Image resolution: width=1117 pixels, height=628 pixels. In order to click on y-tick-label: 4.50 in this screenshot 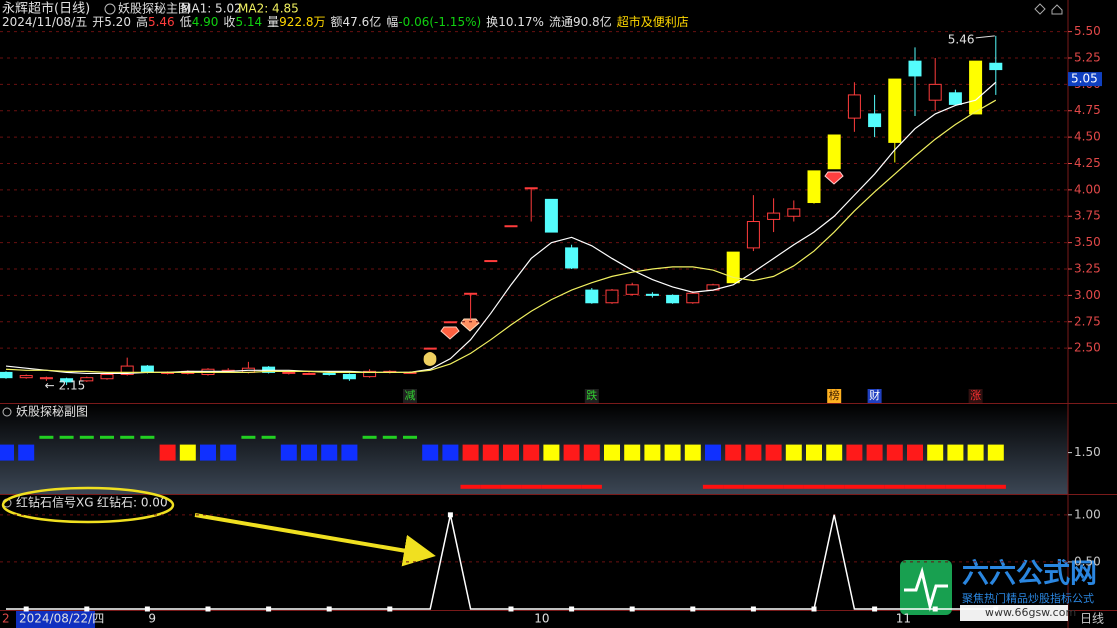, I will do `click(1087, 137)`.